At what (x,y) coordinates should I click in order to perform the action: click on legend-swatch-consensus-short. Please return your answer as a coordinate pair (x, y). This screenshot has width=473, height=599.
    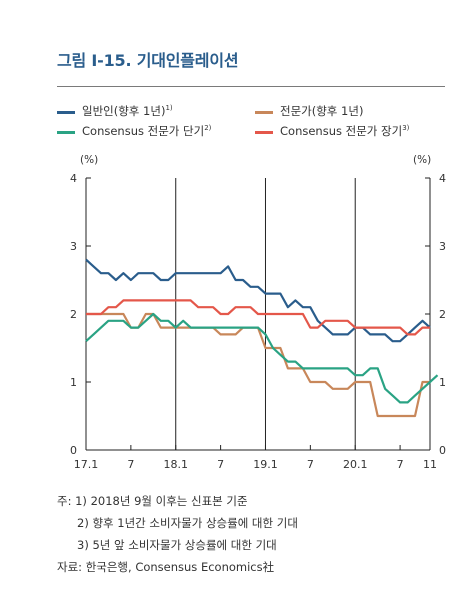
    Looking at the image, I should click on (66, 132).